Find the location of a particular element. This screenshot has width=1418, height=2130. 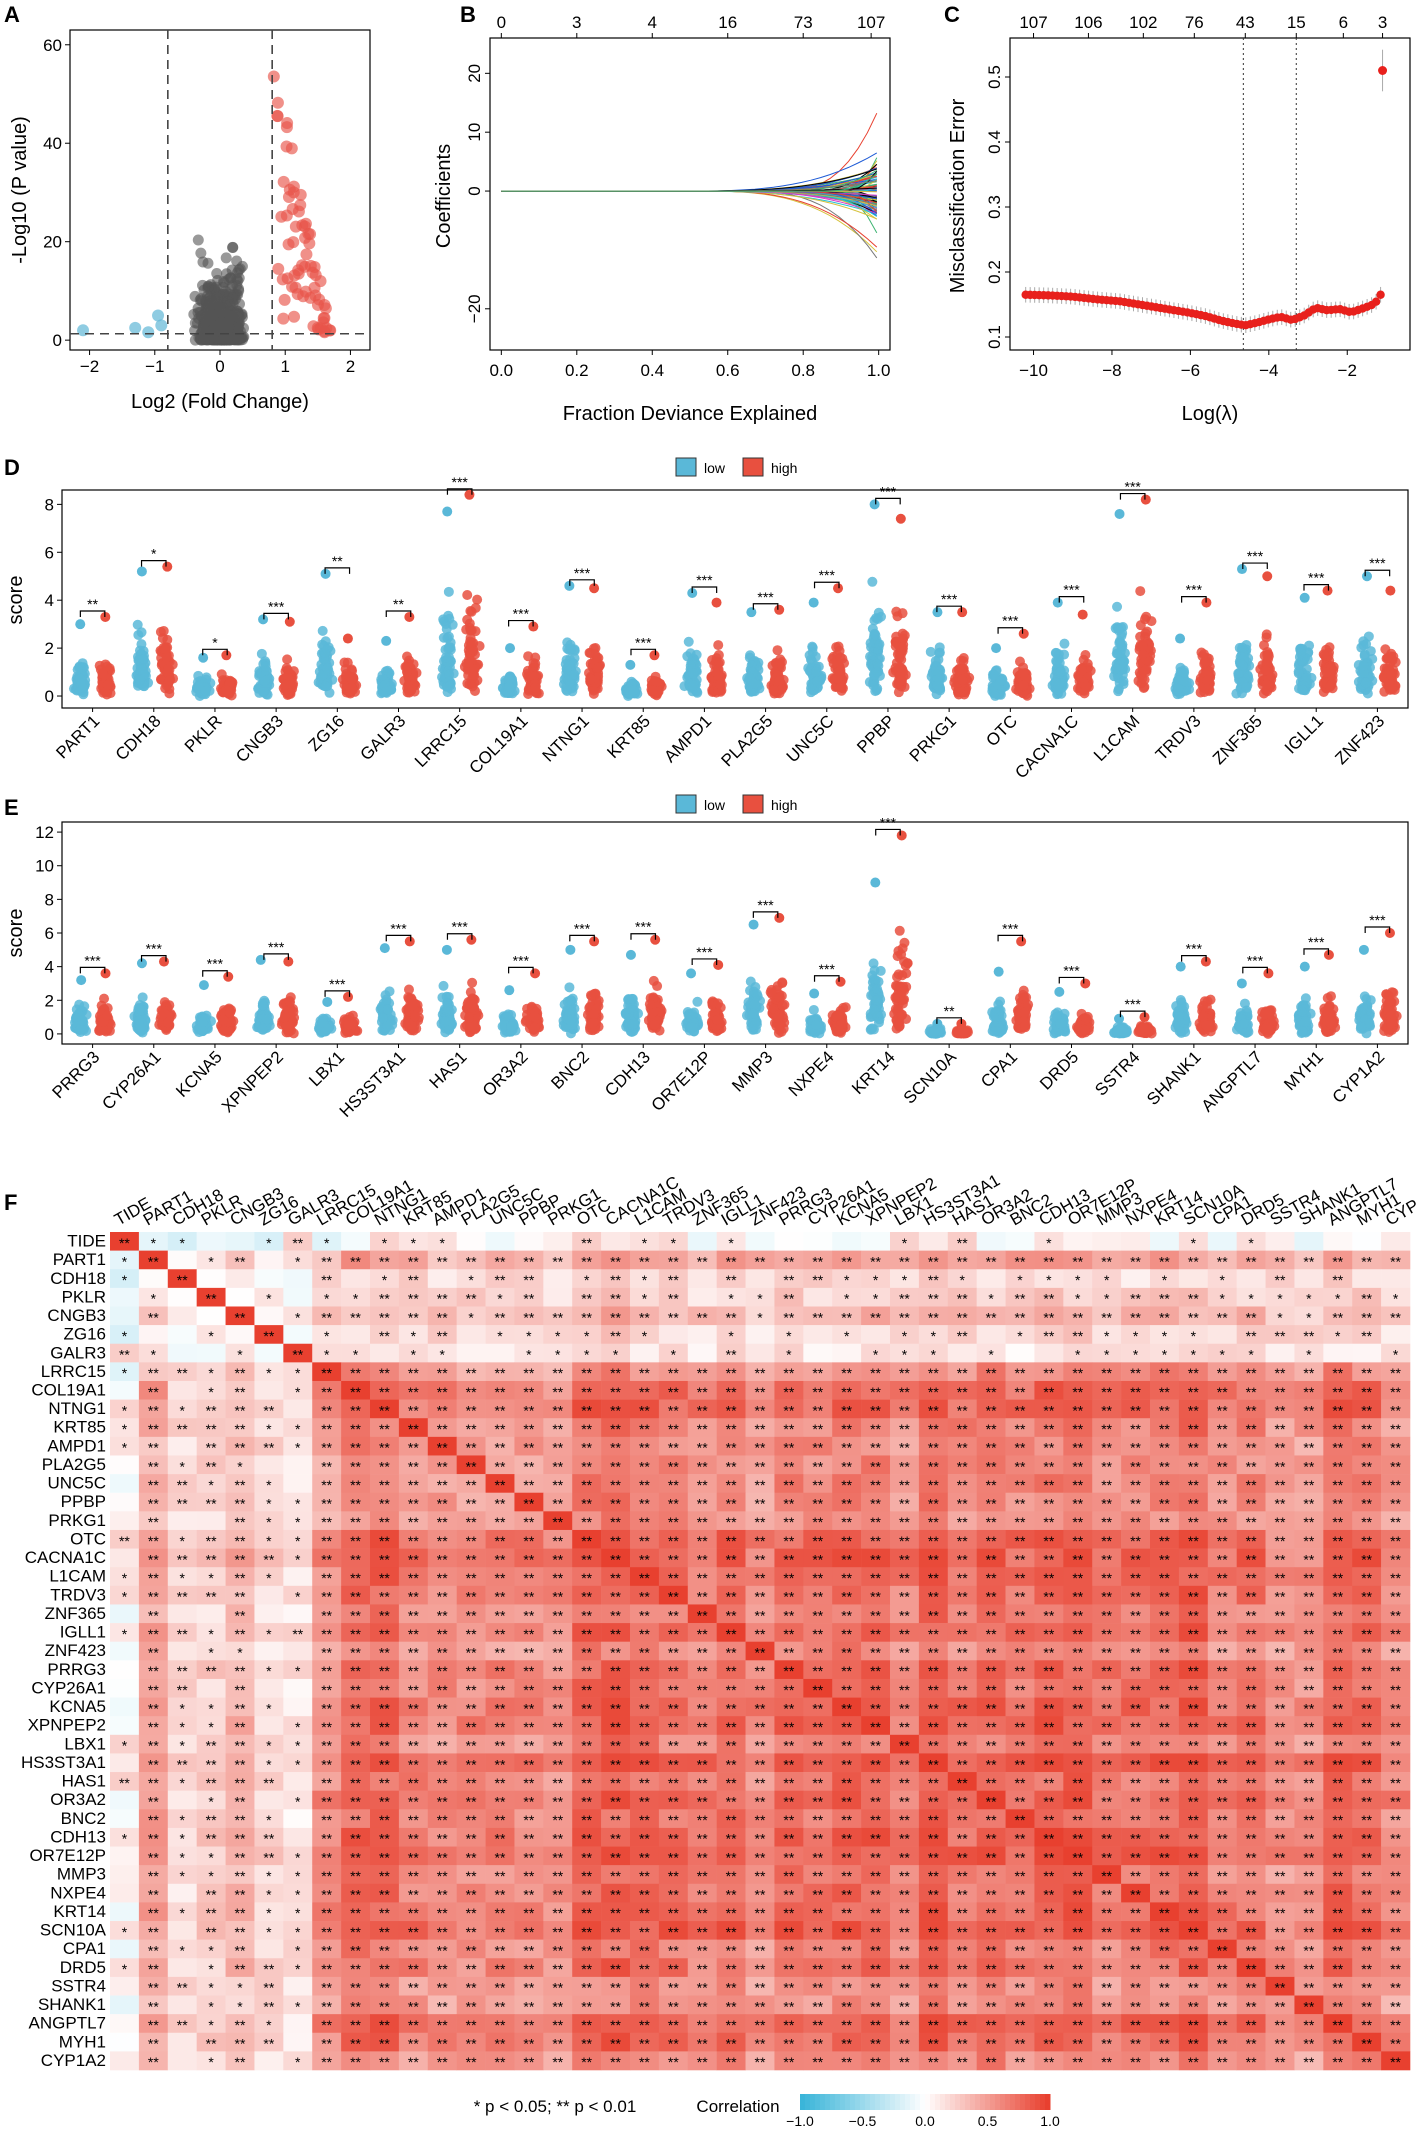

panel-a-x-axis-label: Log2 (Fold Change) is located at coordinates (220, 402).